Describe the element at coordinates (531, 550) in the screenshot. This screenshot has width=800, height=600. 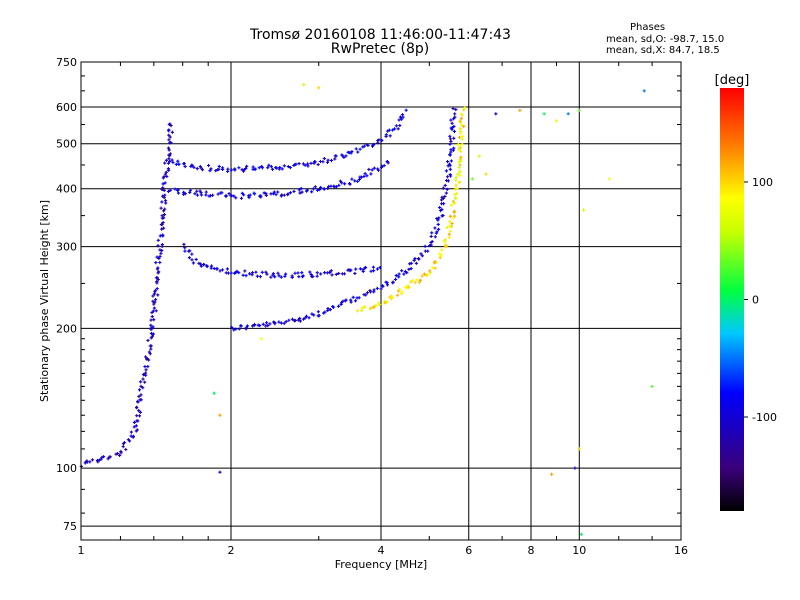
I see `x-tick-label: 8` at that location.